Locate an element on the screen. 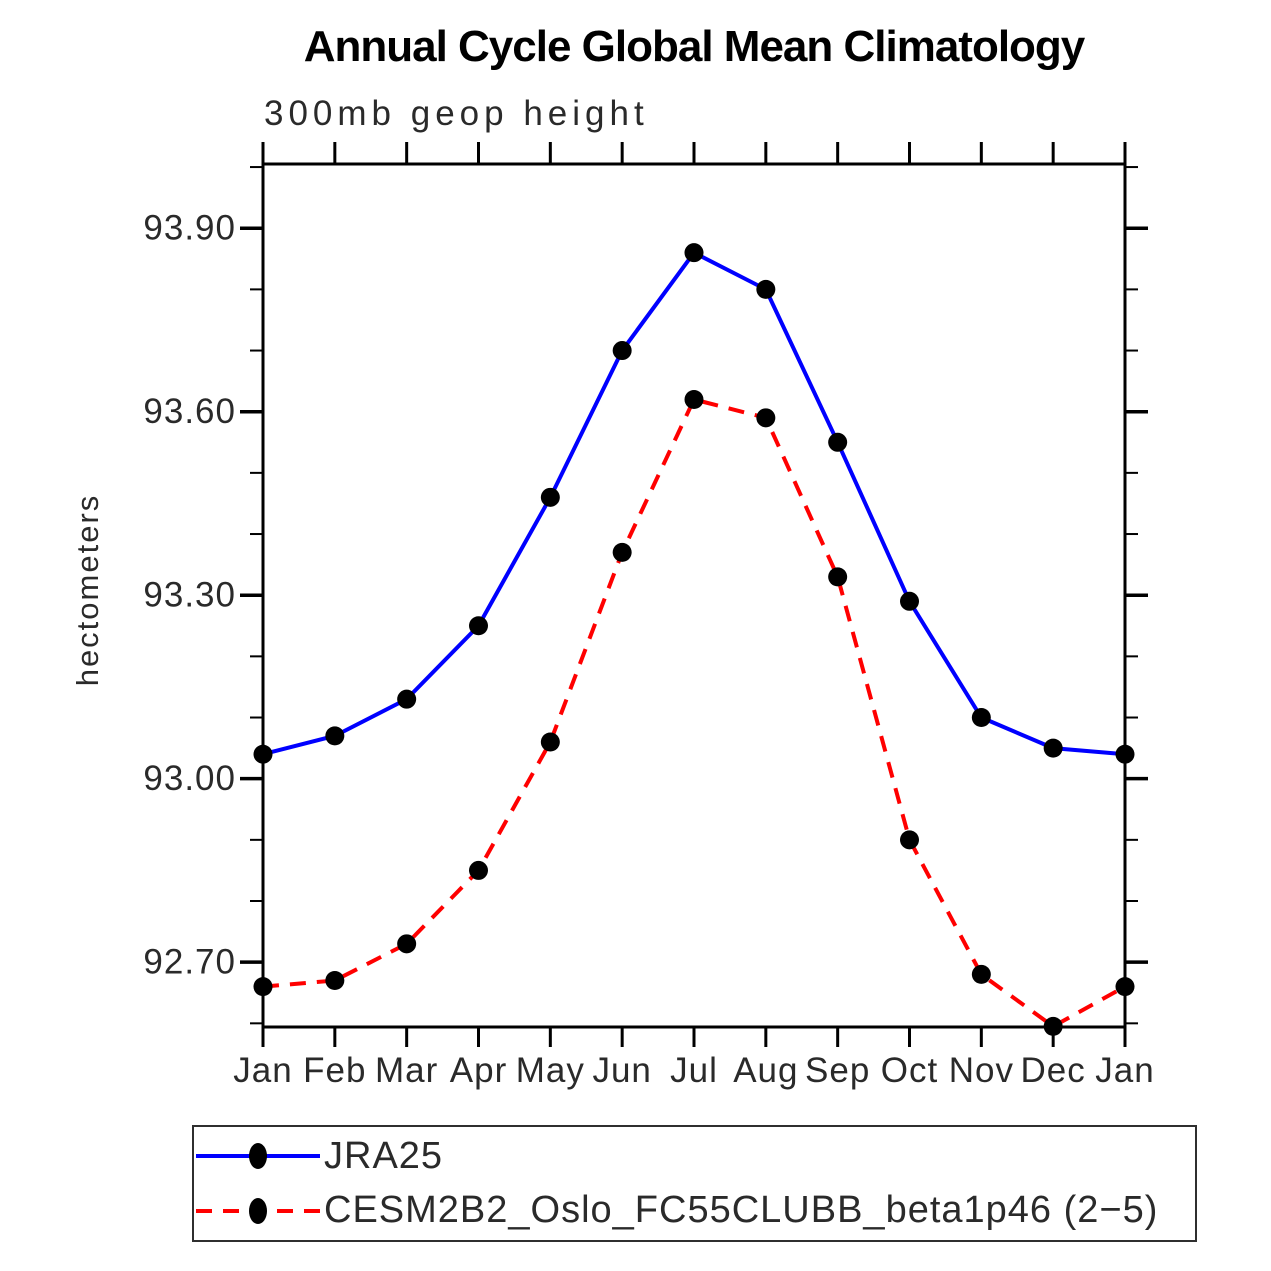 This screenshot has height=1271, width=1271. y-tick-label: 93.90 is located at coordinates (189, 228).